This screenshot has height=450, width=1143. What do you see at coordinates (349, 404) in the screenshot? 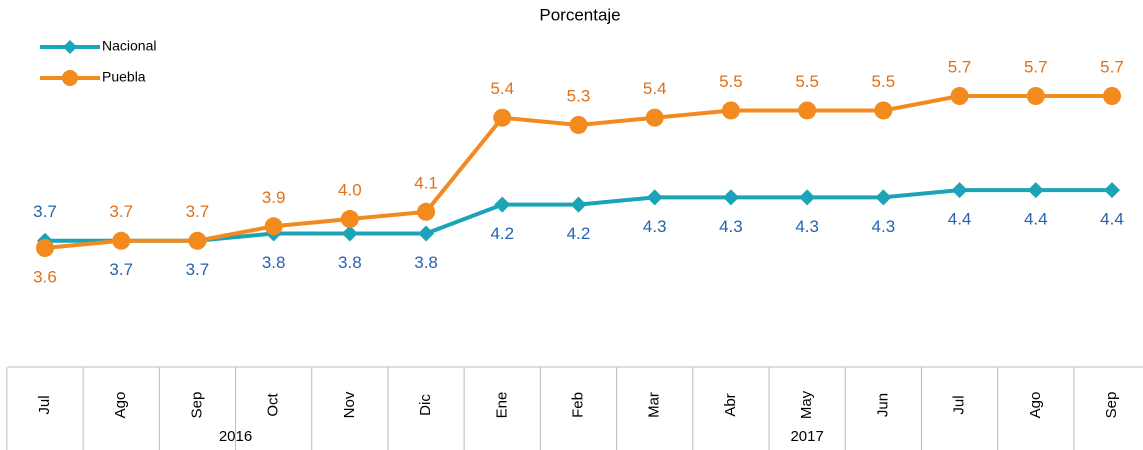
I see `x-tick-label: Nov` at bounding box center [349, 404].